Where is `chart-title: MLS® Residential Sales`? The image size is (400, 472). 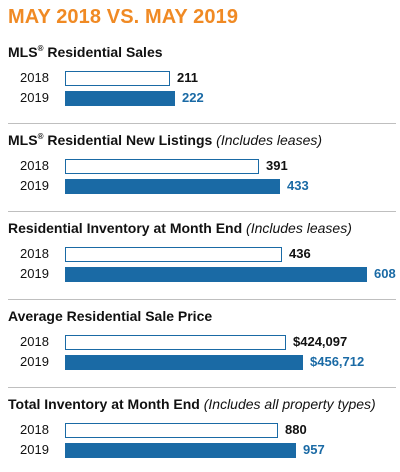
chart-title: MLS® Residential Sales is located at coordinates (85, 52).